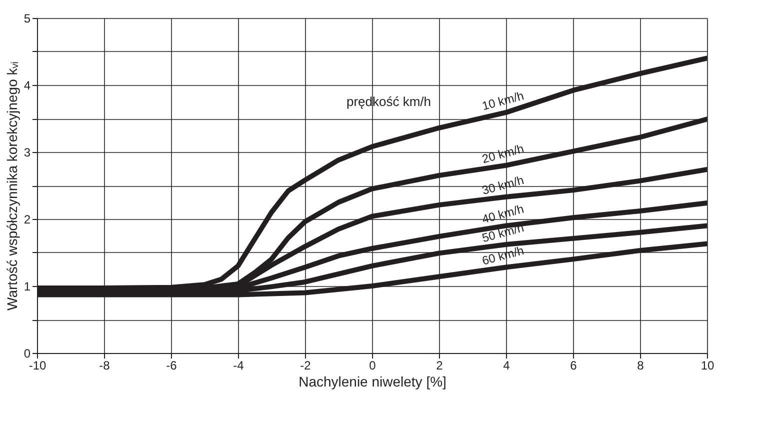  Describe the element at coordinates (440, 365) in the screenshot. I see `x-tick-label: 2` at that location.